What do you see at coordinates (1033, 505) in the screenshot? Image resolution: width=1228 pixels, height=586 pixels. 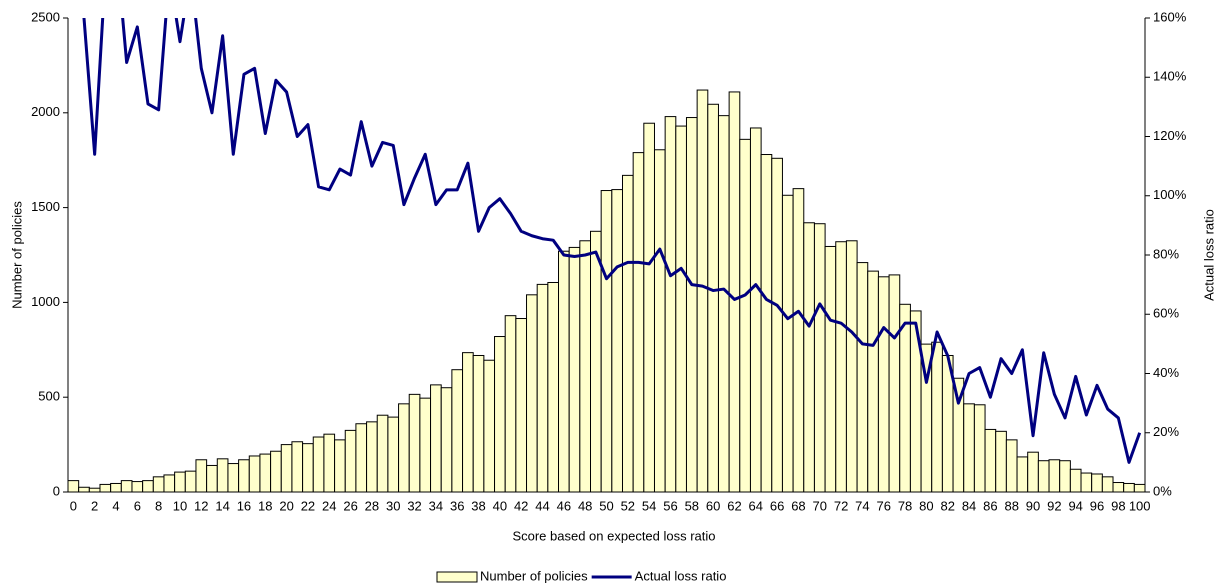 I see `x-tick-label: 90` at bounding box center [1033, 505].